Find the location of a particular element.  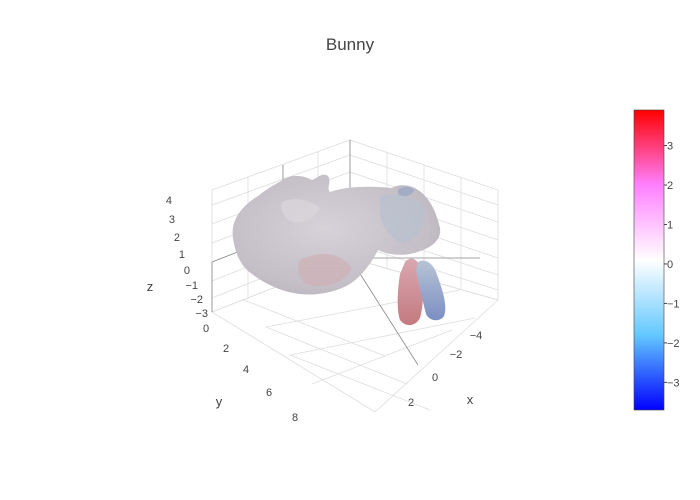

z-axis-title: z is located at coordinates (150, 286).